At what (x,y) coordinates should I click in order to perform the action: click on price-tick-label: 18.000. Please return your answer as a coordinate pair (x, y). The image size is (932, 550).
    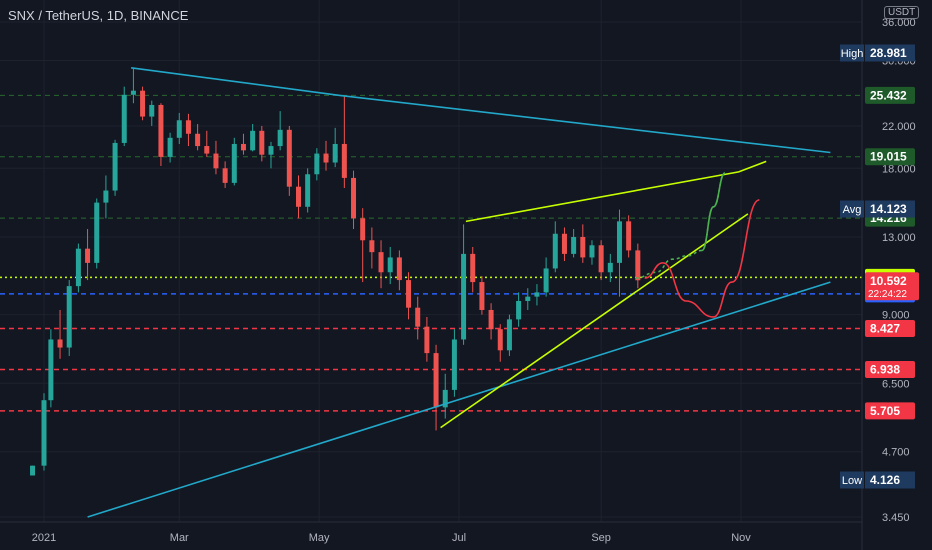
    Looking at the image, I should click on (899, 169).